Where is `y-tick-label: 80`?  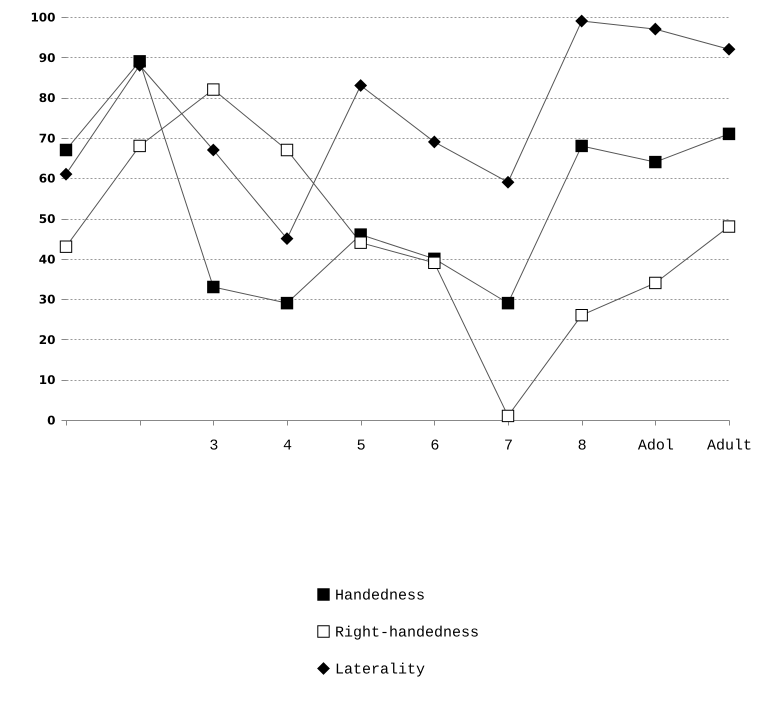
y-tick-label: 80 is located at coordinates (47, 98).